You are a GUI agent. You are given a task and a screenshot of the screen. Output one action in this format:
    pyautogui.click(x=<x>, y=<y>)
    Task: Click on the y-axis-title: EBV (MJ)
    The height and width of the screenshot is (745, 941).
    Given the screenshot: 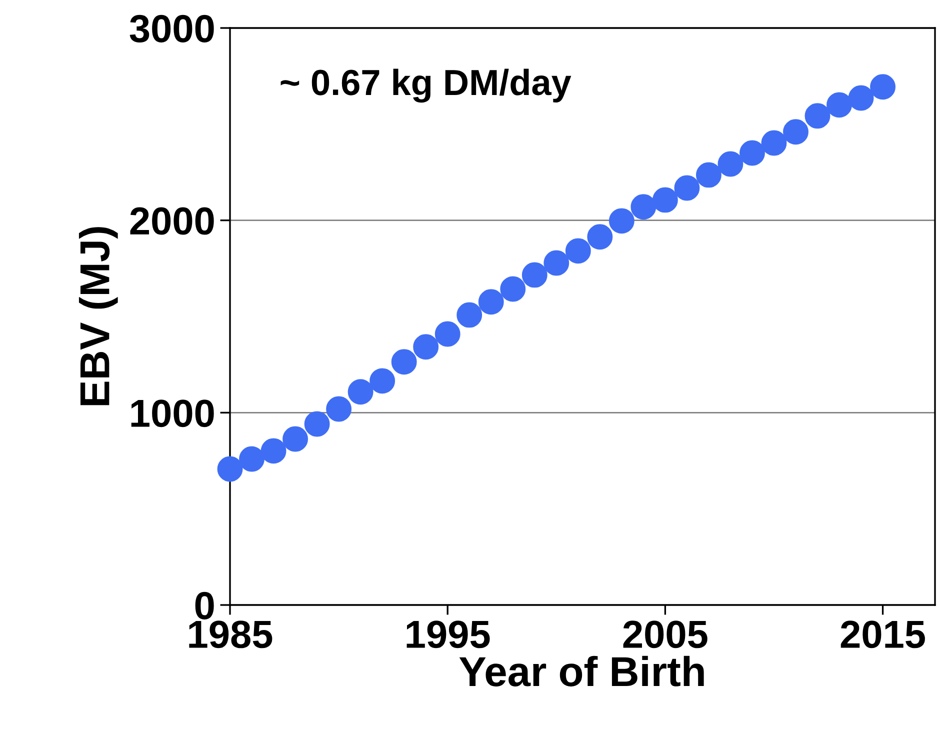 What is the action you would take?
    pyautogui.click(x=98, y=316)
    